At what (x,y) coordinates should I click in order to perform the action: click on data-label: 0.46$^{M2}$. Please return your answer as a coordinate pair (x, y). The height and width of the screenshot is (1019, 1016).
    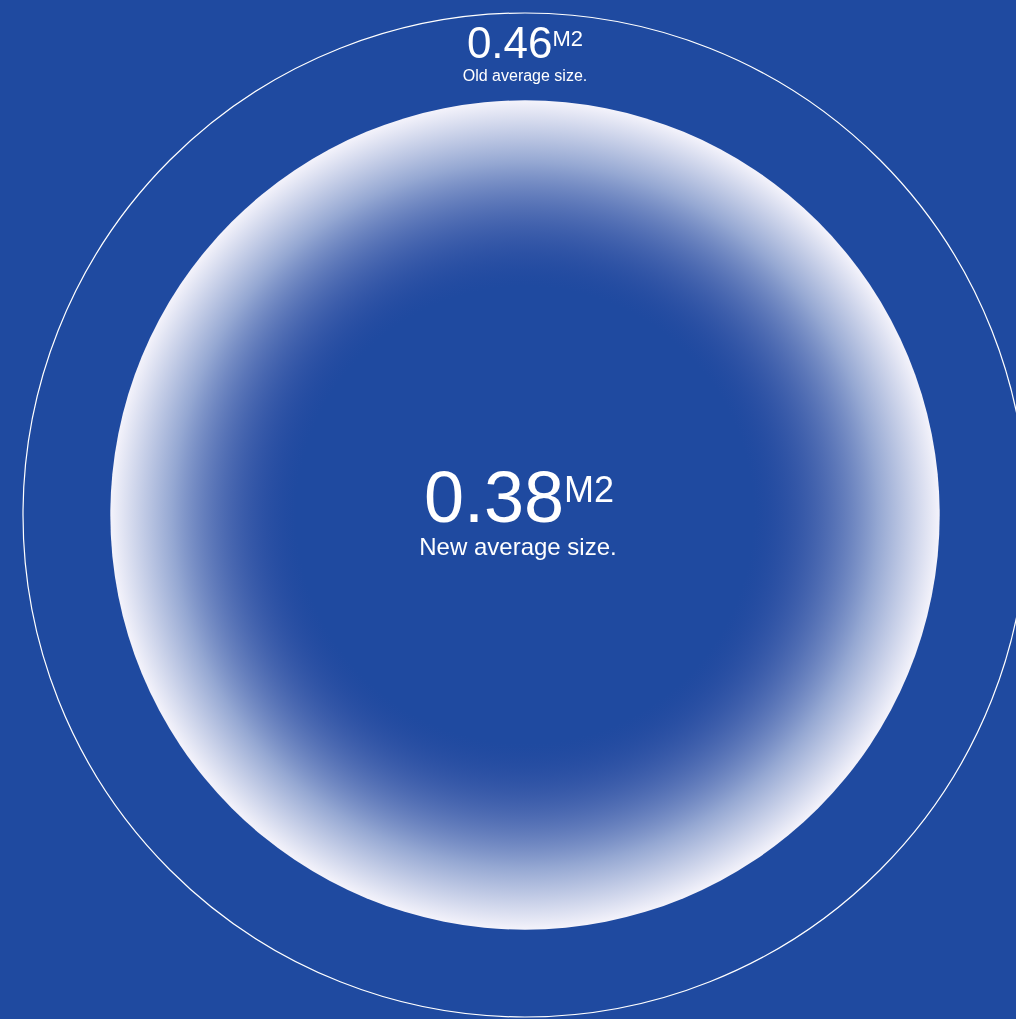
    Looking at the image, I should click on (525, 42).